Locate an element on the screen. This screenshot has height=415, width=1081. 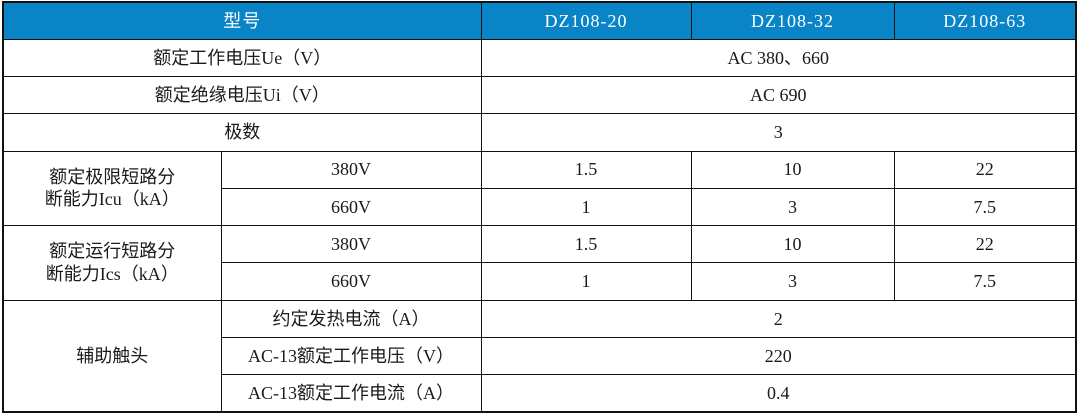
row-icu-660v: 660V 1 3 7.5 is located at coordinates (540, 207).